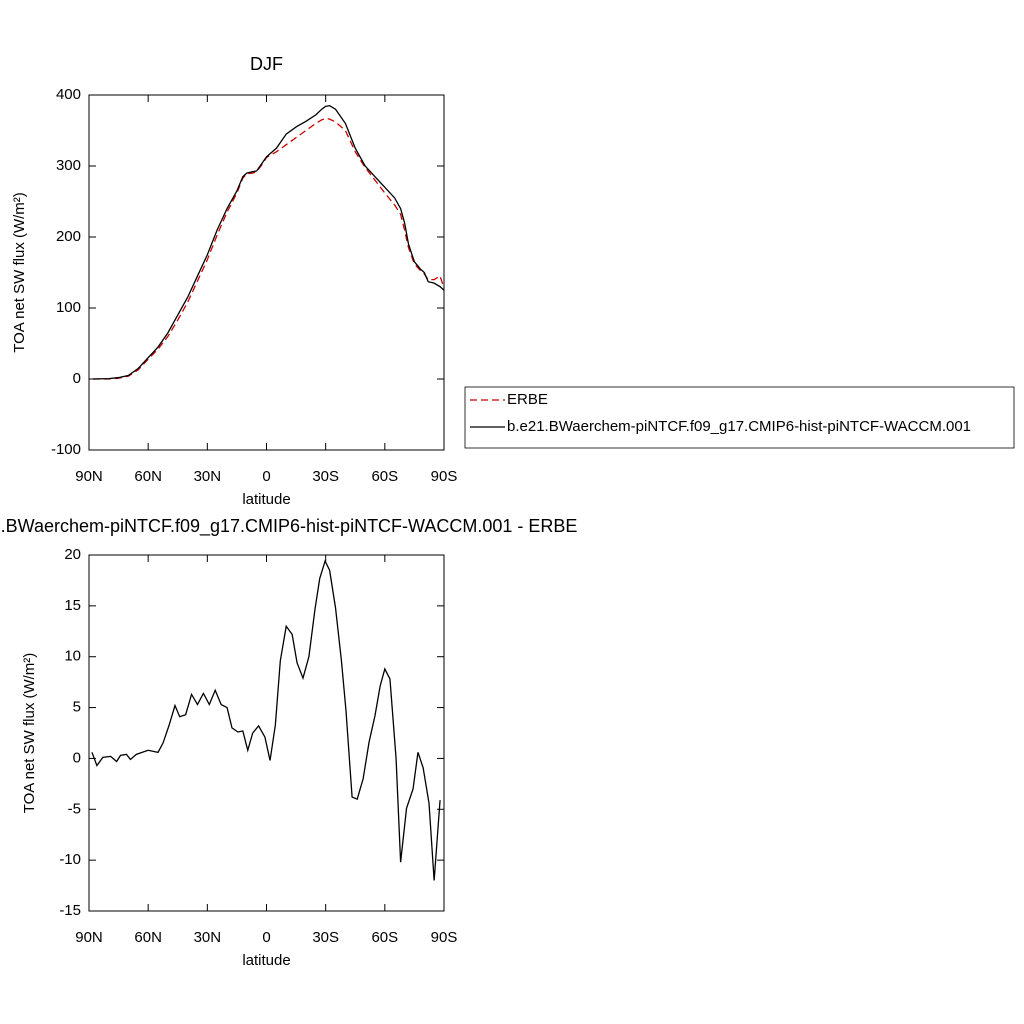  Describe the element at coordinates (68, 94) in the screenshot. I see `y-tick-label: 400` at that location.